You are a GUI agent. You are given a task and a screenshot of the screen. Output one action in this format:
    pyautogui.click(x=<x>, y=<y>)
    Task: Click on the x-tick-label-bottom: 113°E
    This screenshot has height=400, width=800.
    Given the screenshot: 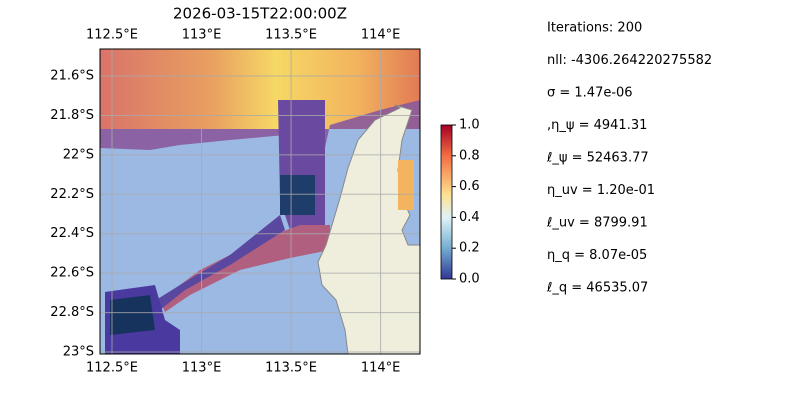 What is the action you would take?
    pyautogui.click(x=202, y=368)
    